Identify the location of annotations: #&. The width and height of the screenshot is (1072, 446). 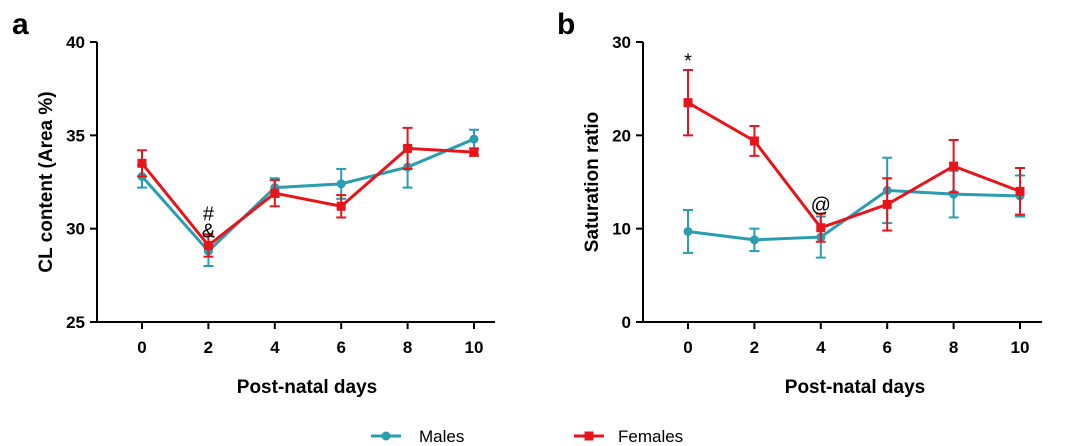
(209, 223).